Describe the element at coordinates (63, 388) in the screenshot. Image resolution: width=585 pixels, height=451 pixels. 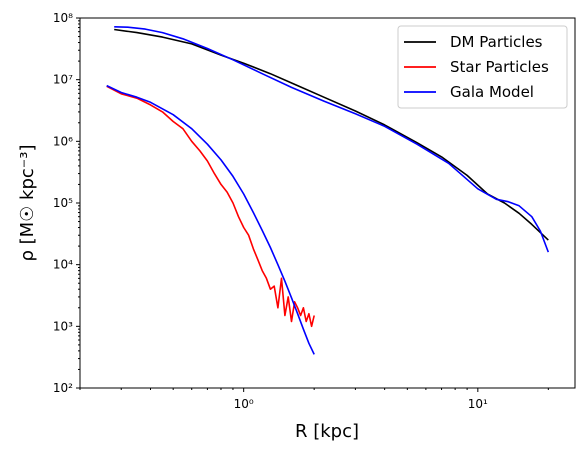
I see `y-tick-label: 10²` at that location.